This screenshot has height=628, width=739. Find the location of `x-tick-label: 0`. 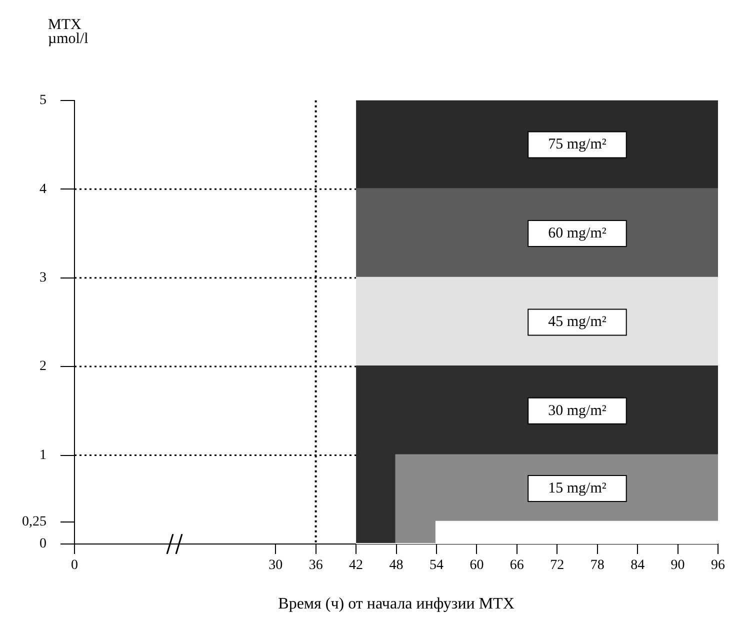

x-tick-label: 0 is located at coordinates (74, 566).